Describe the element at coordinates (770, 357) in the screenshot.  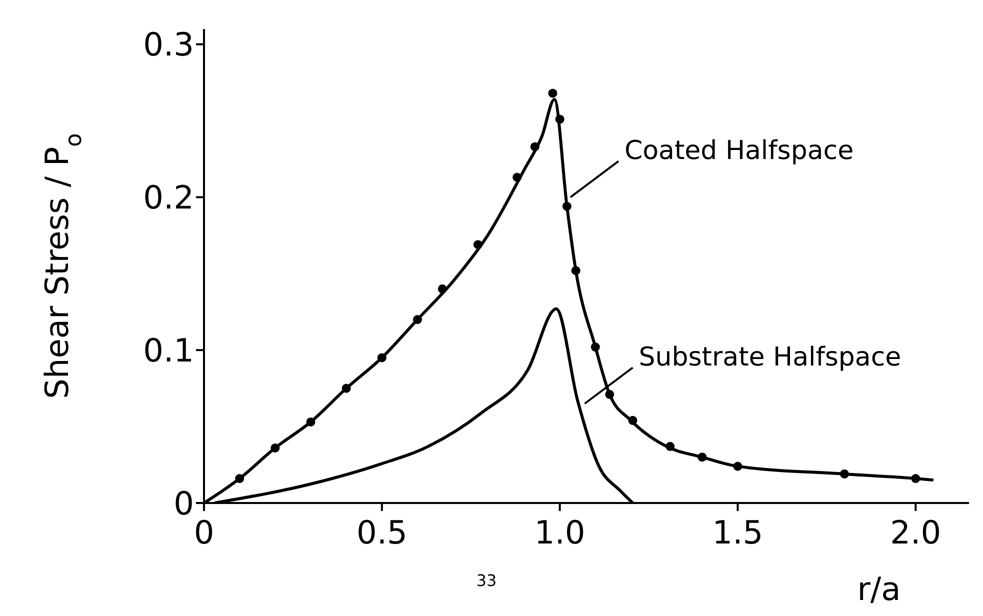
I see `annotation: Substrate Halfspace` at that location.